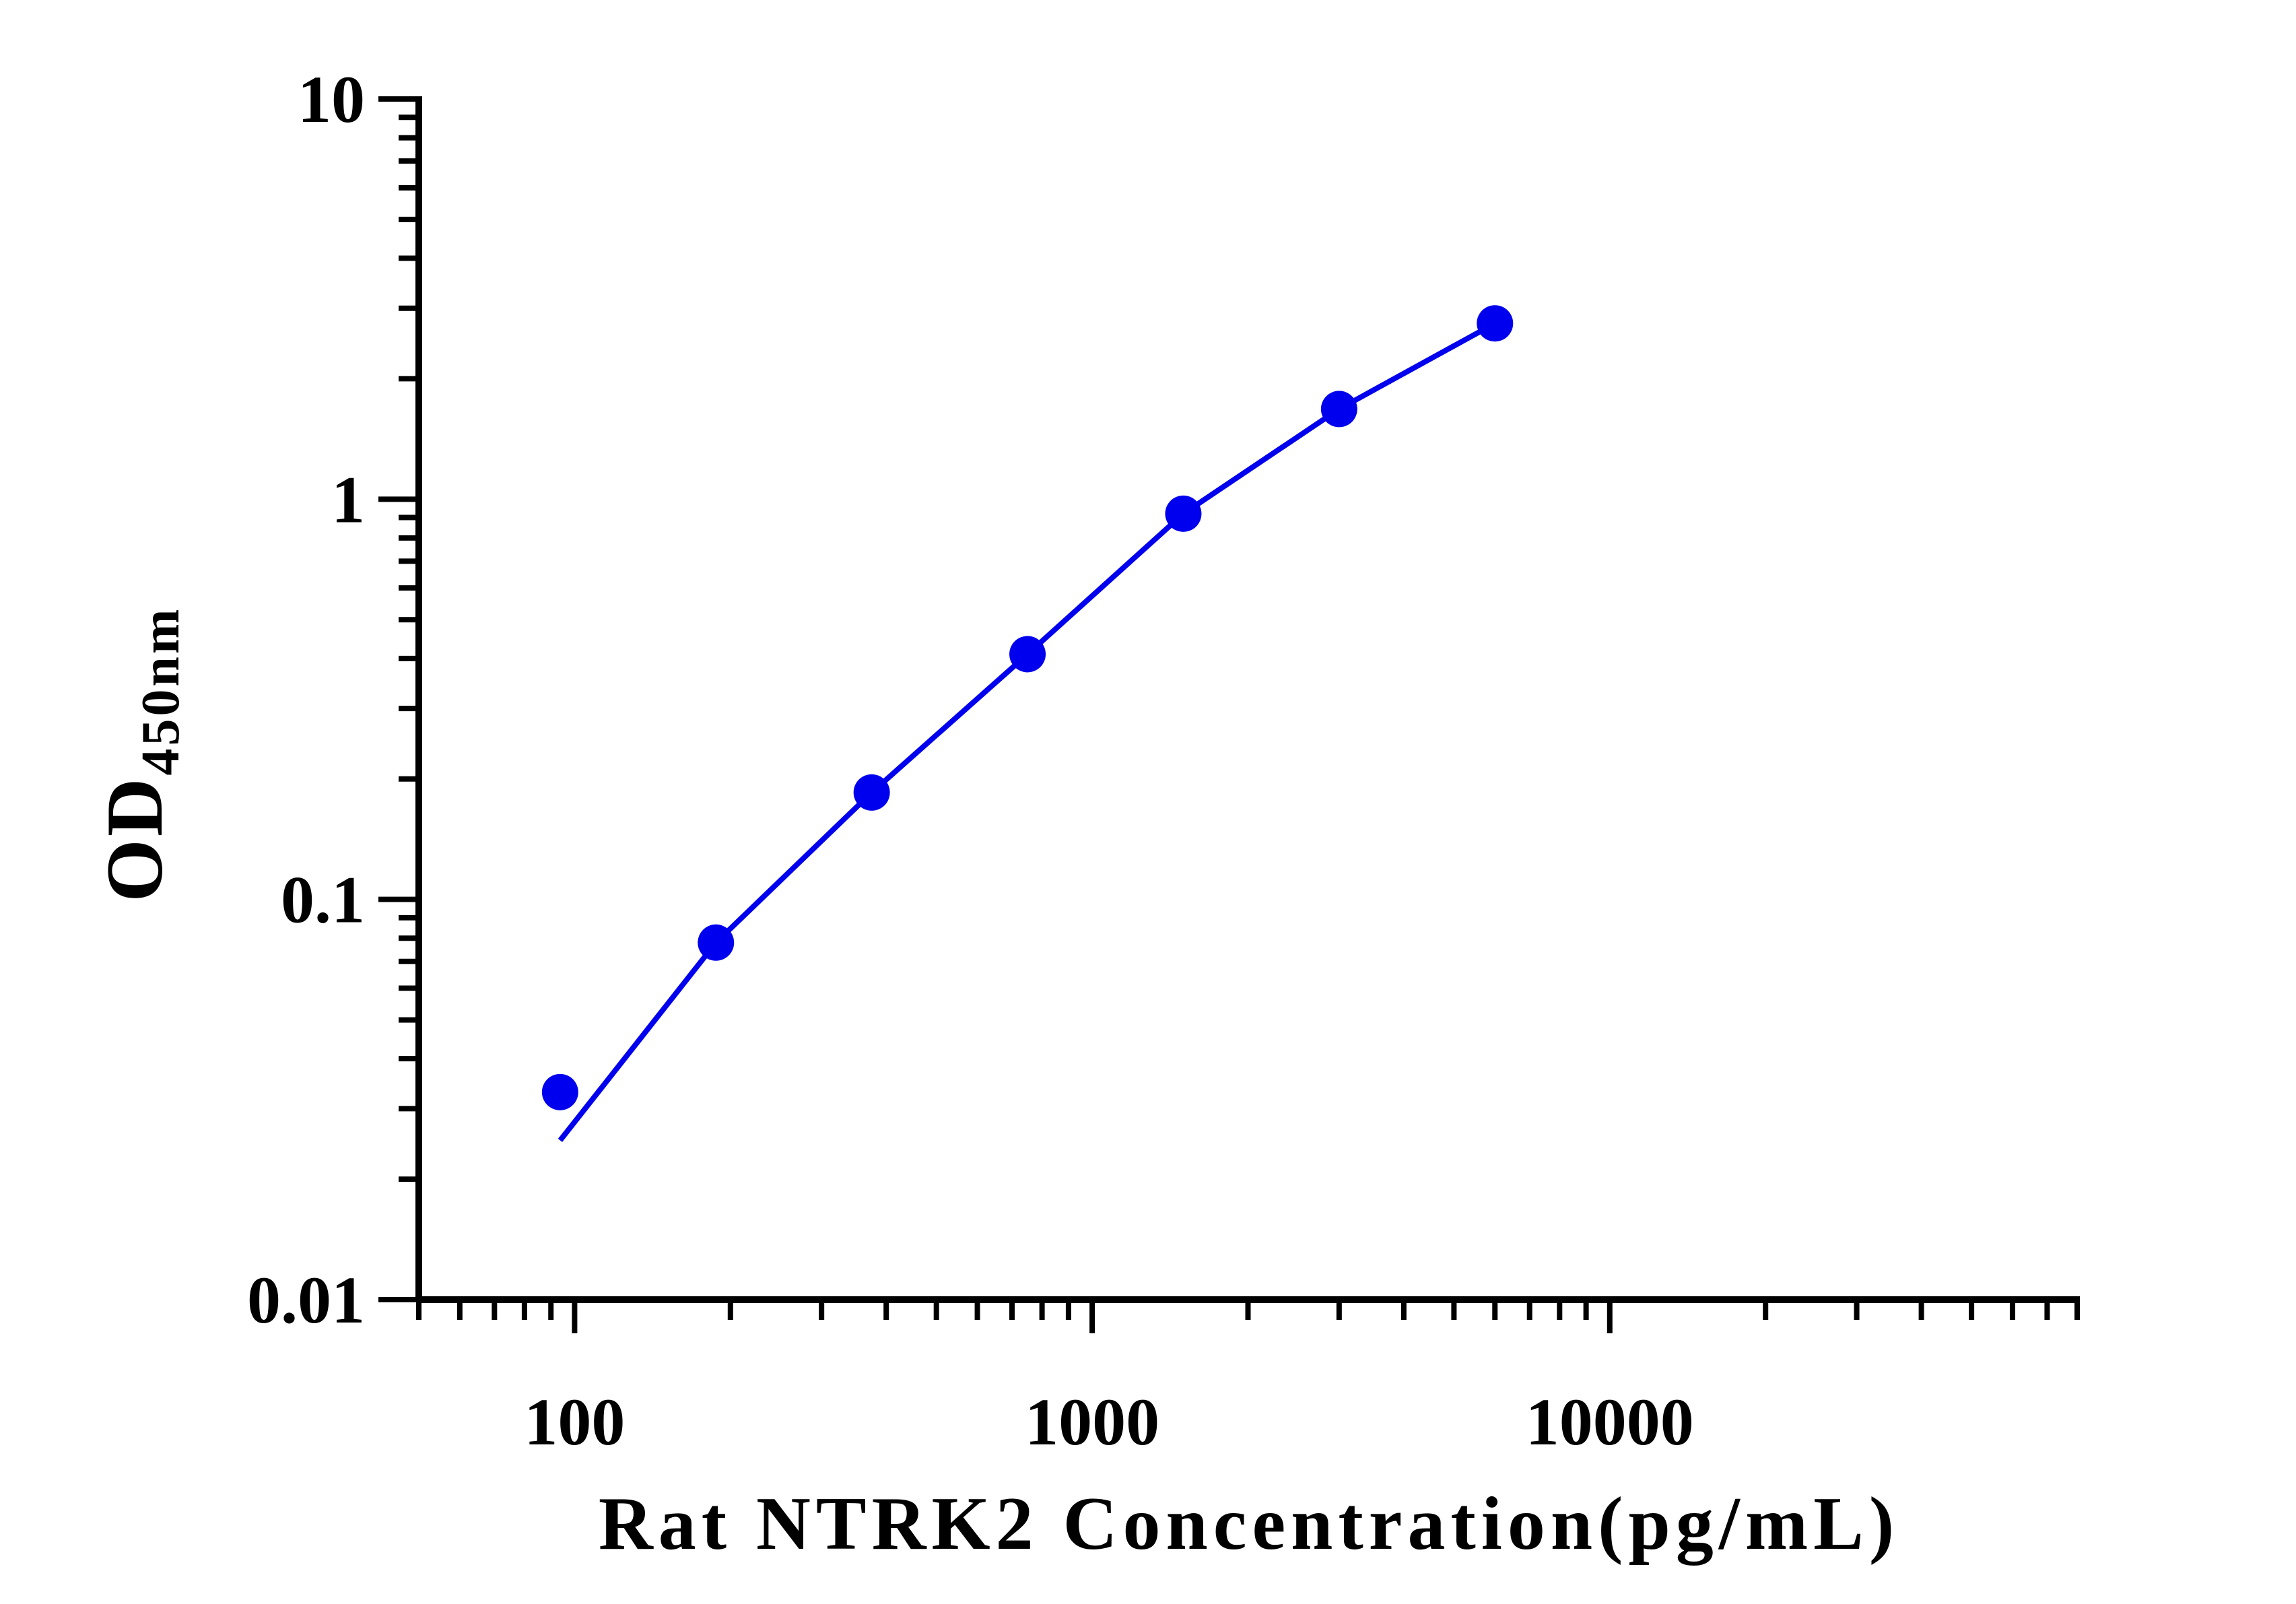  Describe the element at coordinates (323, 900) in the screenshot. I see `y-tick-label: 0.1` at that location.